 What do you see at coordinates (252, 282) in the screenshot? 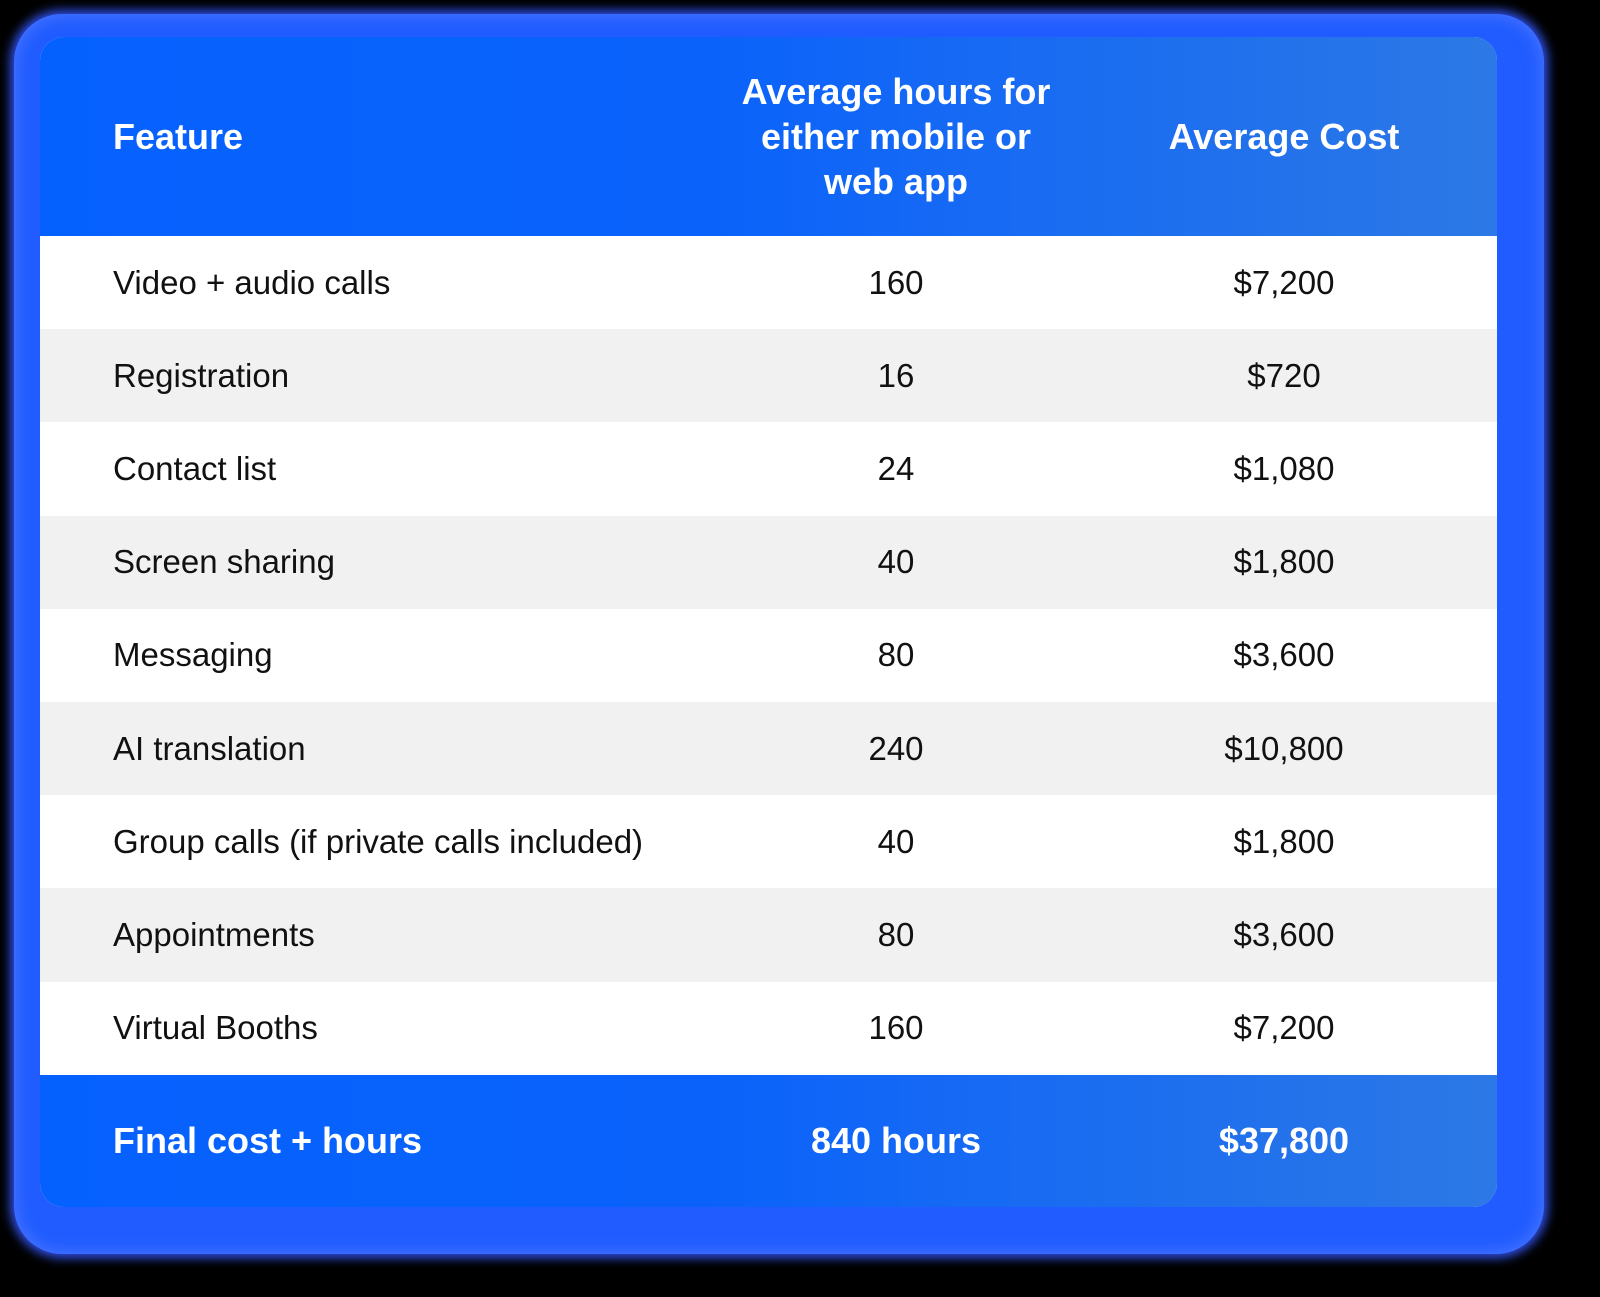
I see `feature-cell: Video + audio calls` at bounding box center [252, 282].